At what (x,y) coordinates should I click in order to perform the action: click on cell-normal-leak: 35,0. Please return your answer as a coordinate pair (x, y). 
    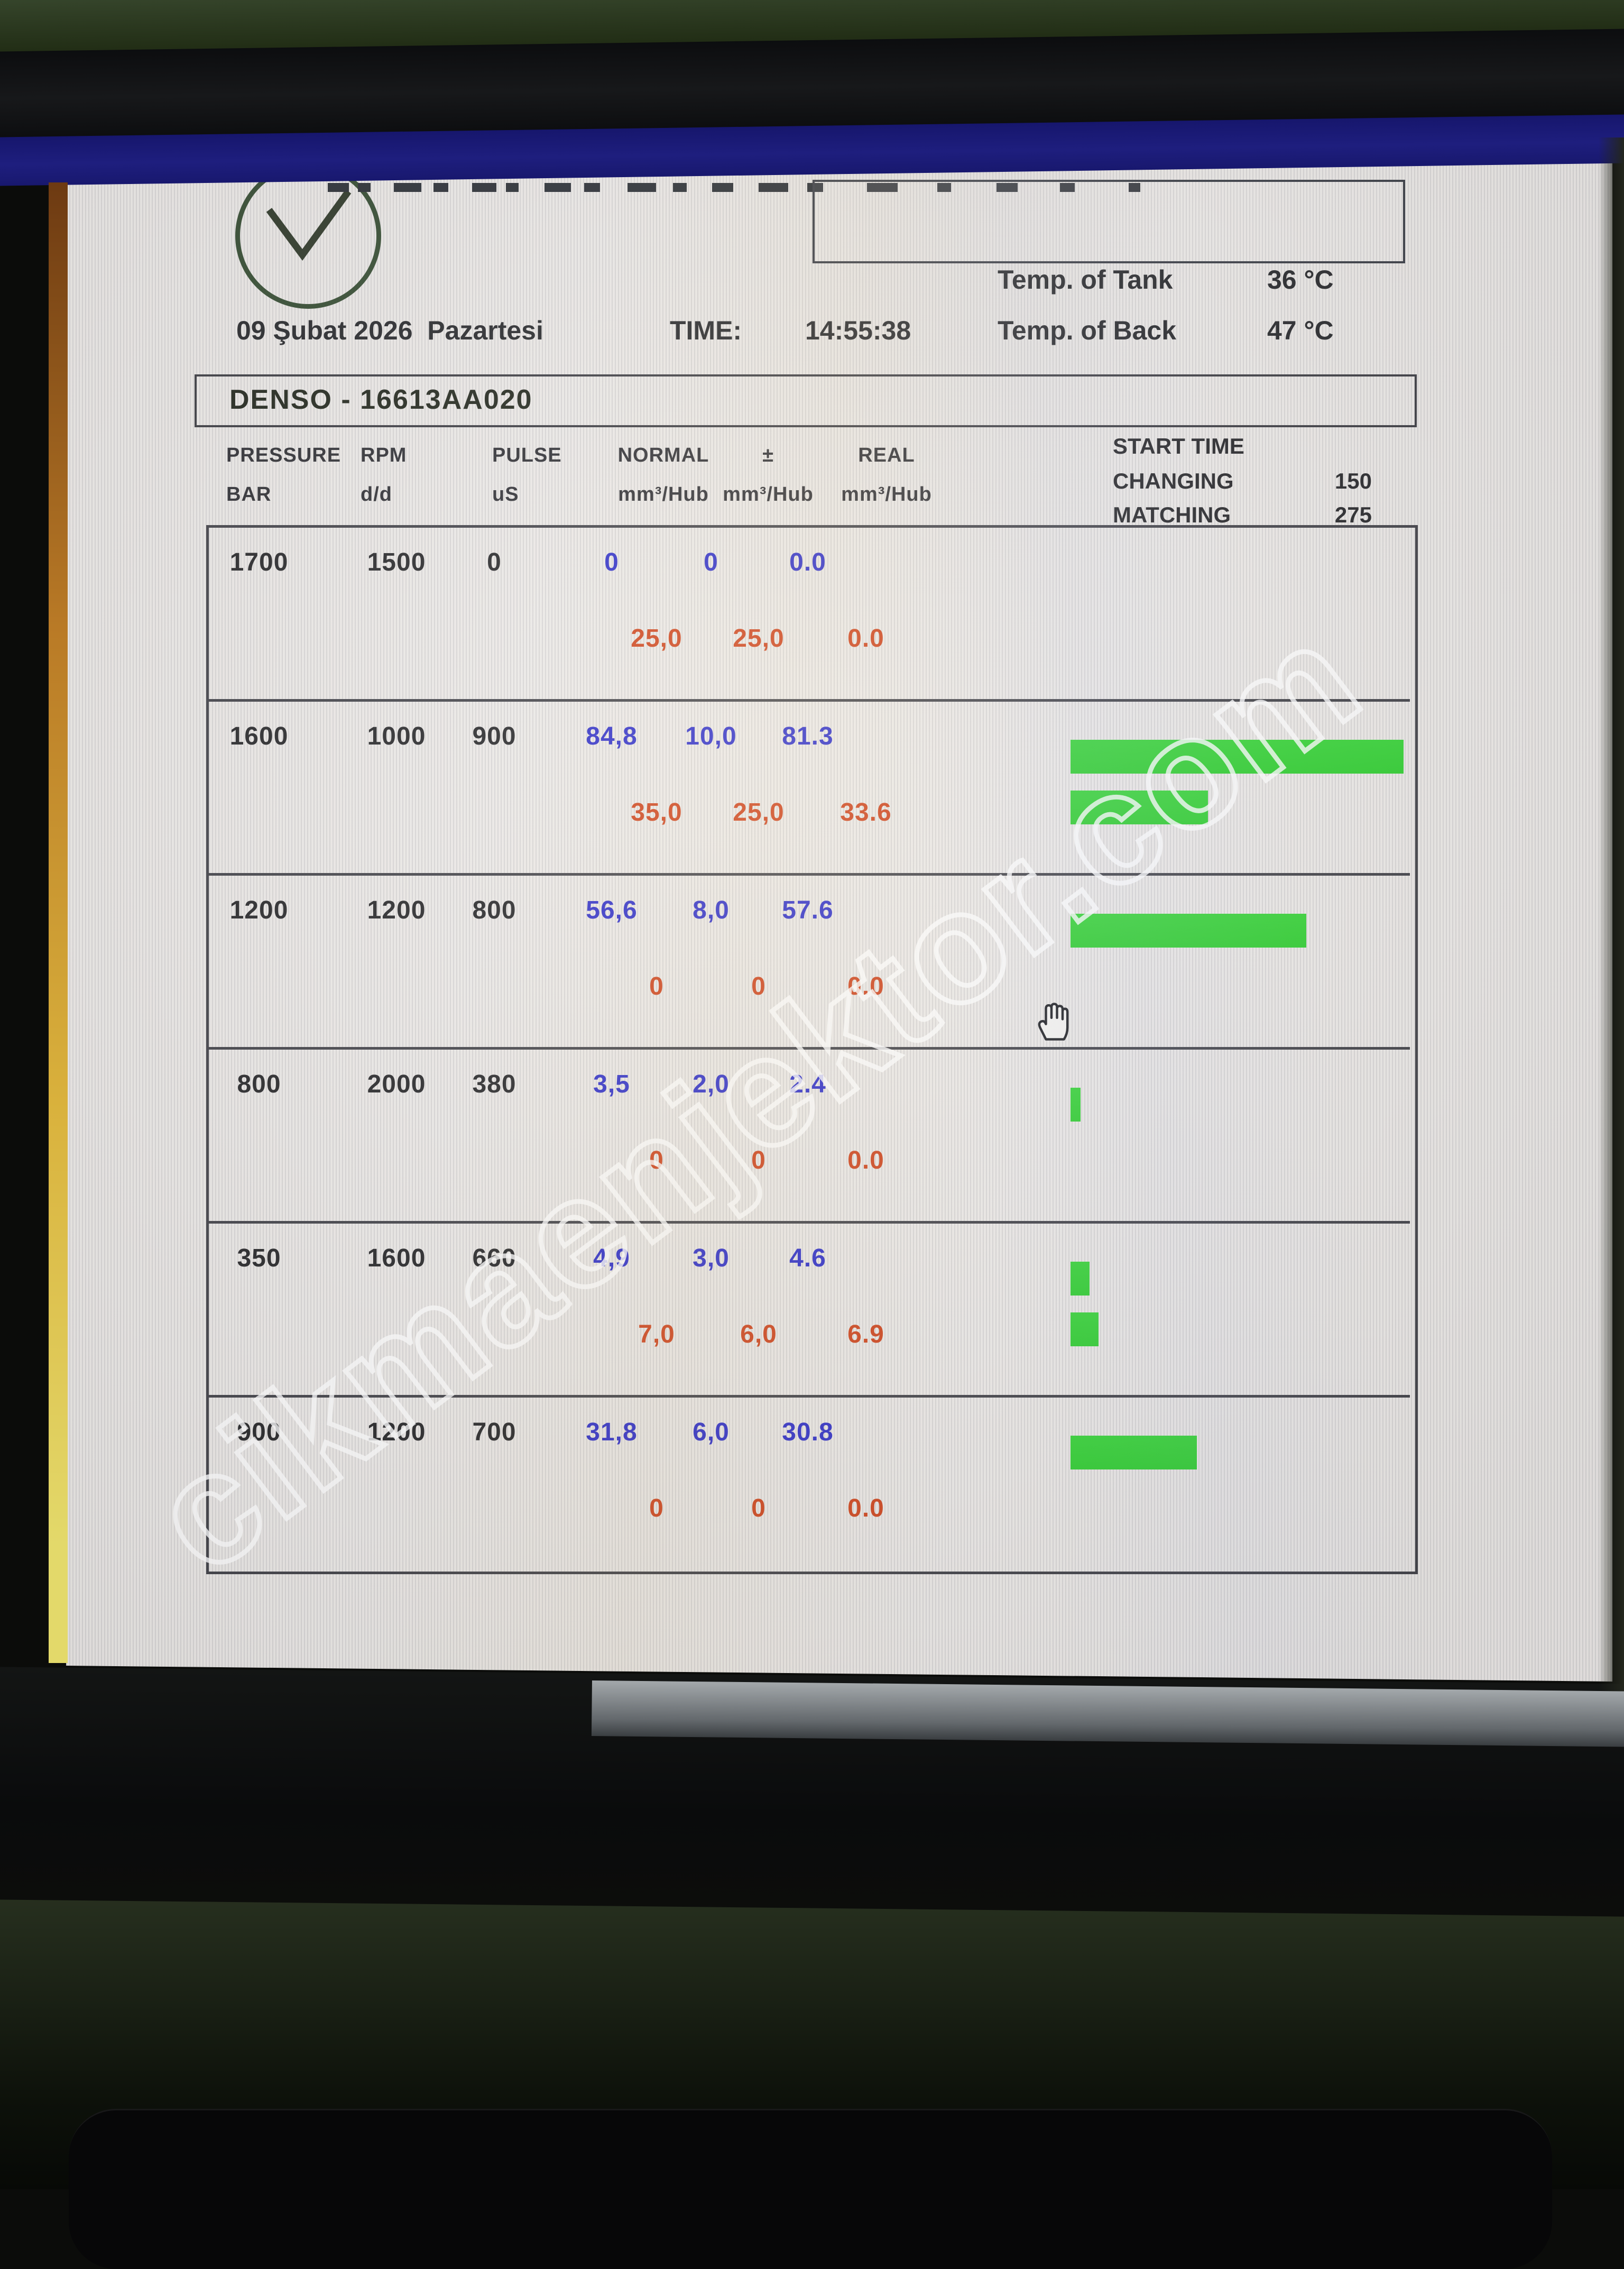
    Looking at the image, I should click on (656, 812).